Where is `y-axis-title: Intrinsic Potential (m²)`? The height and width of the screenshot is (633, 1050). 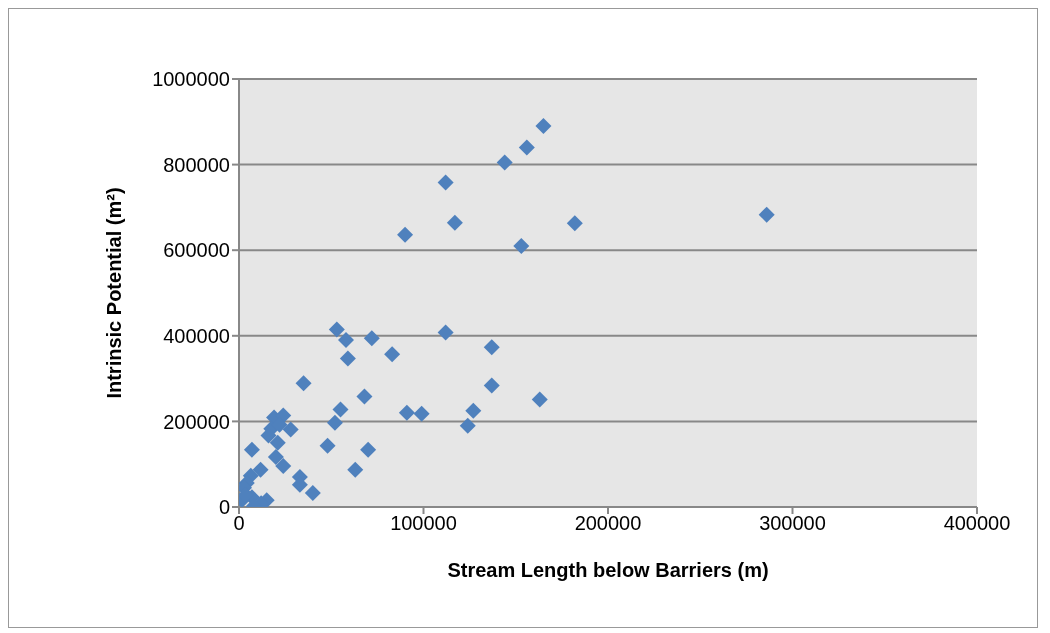 y-axis-title: Intrinsic Potential (m²) is located at coordinates (114, 293).